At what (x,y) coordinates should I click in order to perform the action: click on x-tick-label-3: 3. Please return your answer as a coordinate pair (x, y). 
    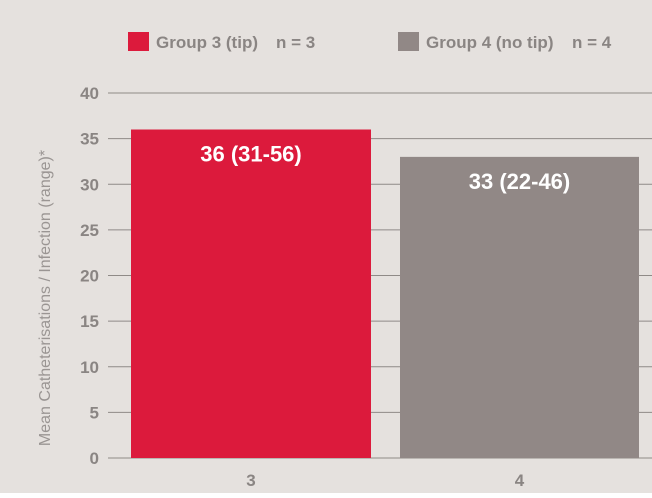
    Looking at the image, I should click on (250, 480).